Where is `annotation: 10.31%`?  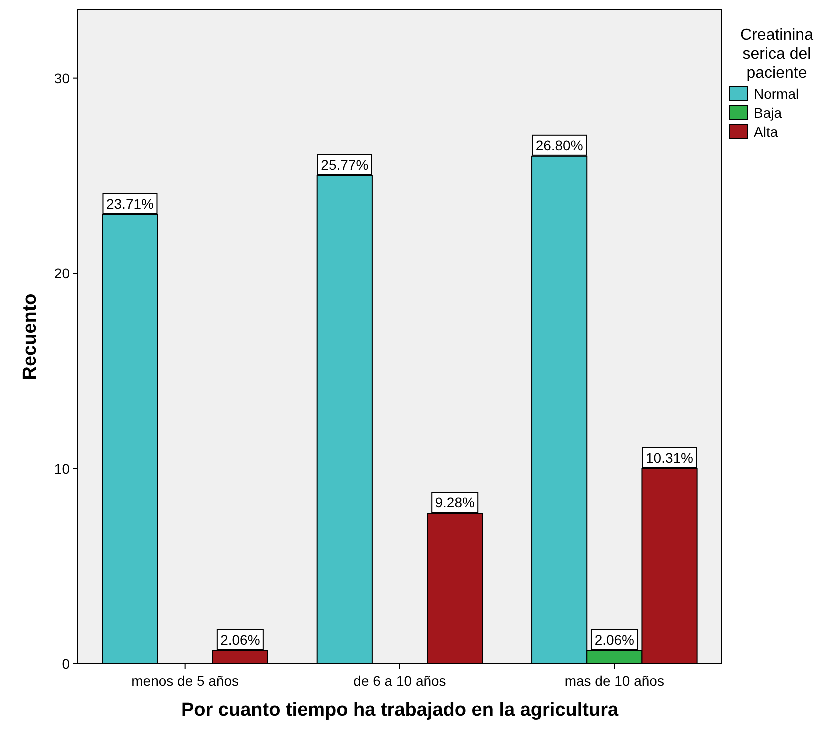 annotation: 10.31% is located at coordinates (670, 458).